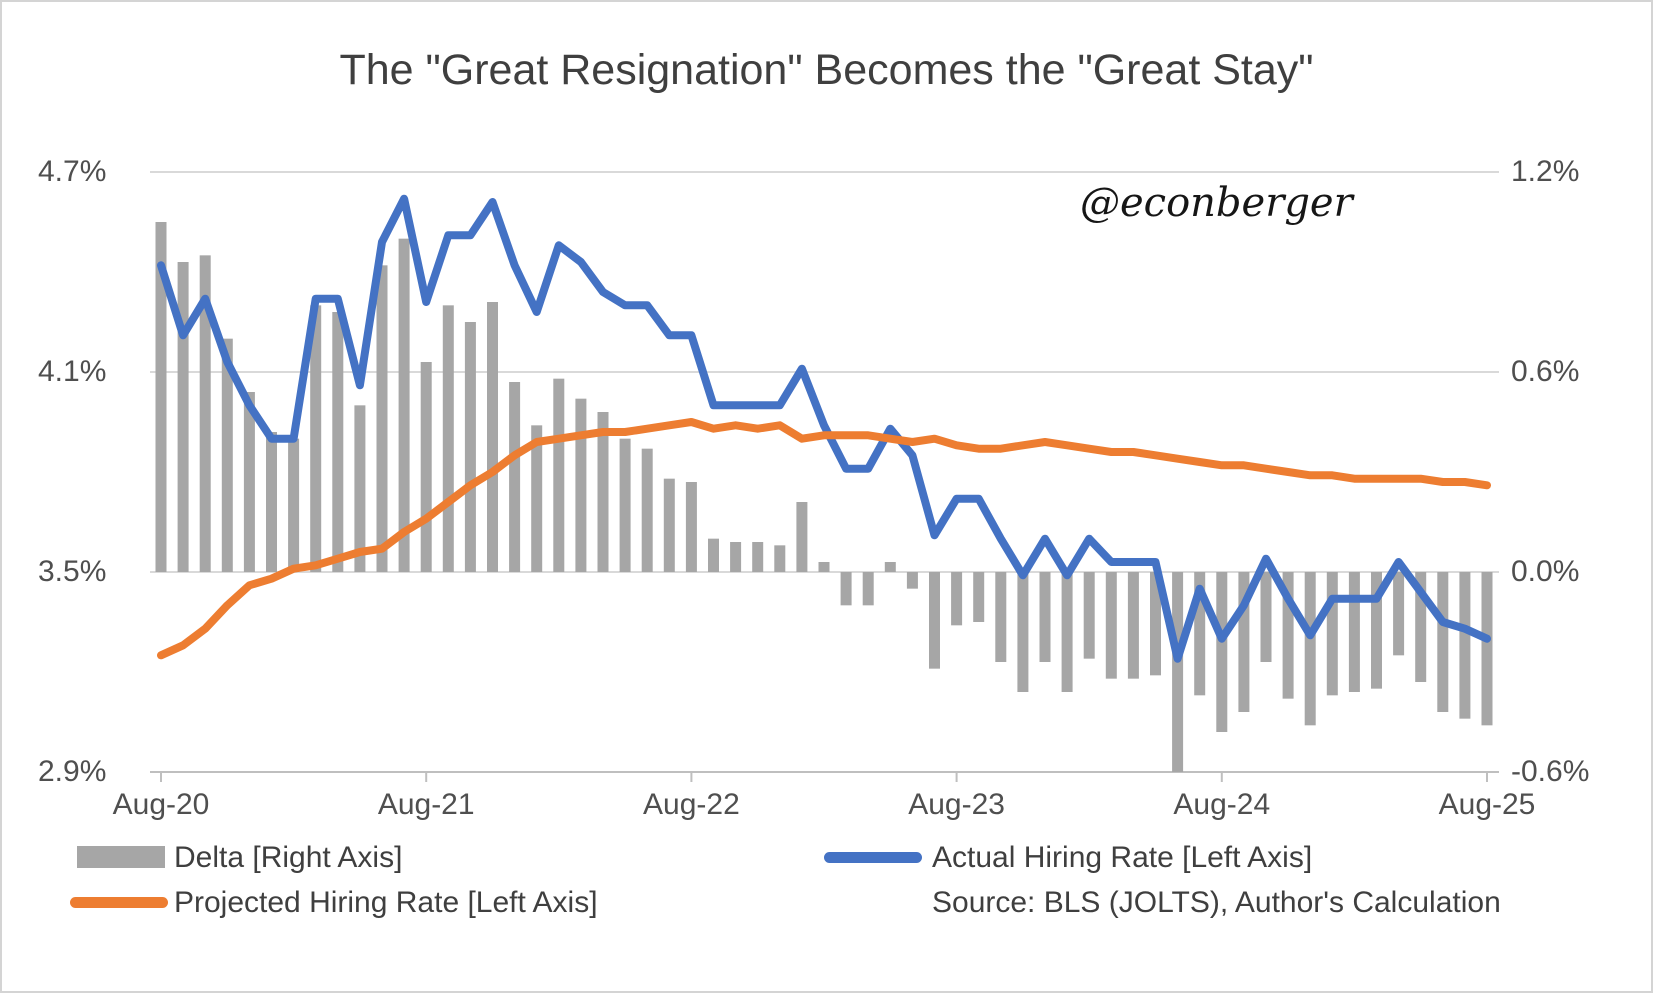  What do you see at coordinates (1487, 804) in the screenshot?
I see `x-axis-tick-label: Aug-25` at bounding box center [1487, 804].